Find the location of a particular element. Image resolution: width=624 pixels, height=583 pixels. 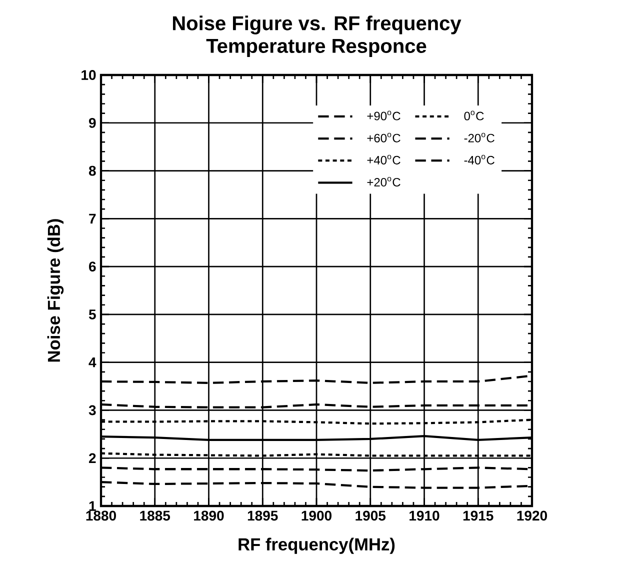

legend-label: -20$^{o}$C is located at coordinates (479, 137).